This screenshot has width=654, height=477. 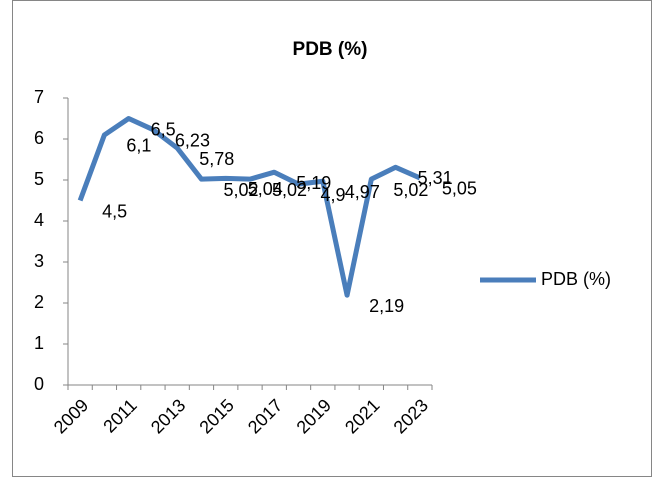 I want to click on data-label: 4,9, so click(x=333, y=195).